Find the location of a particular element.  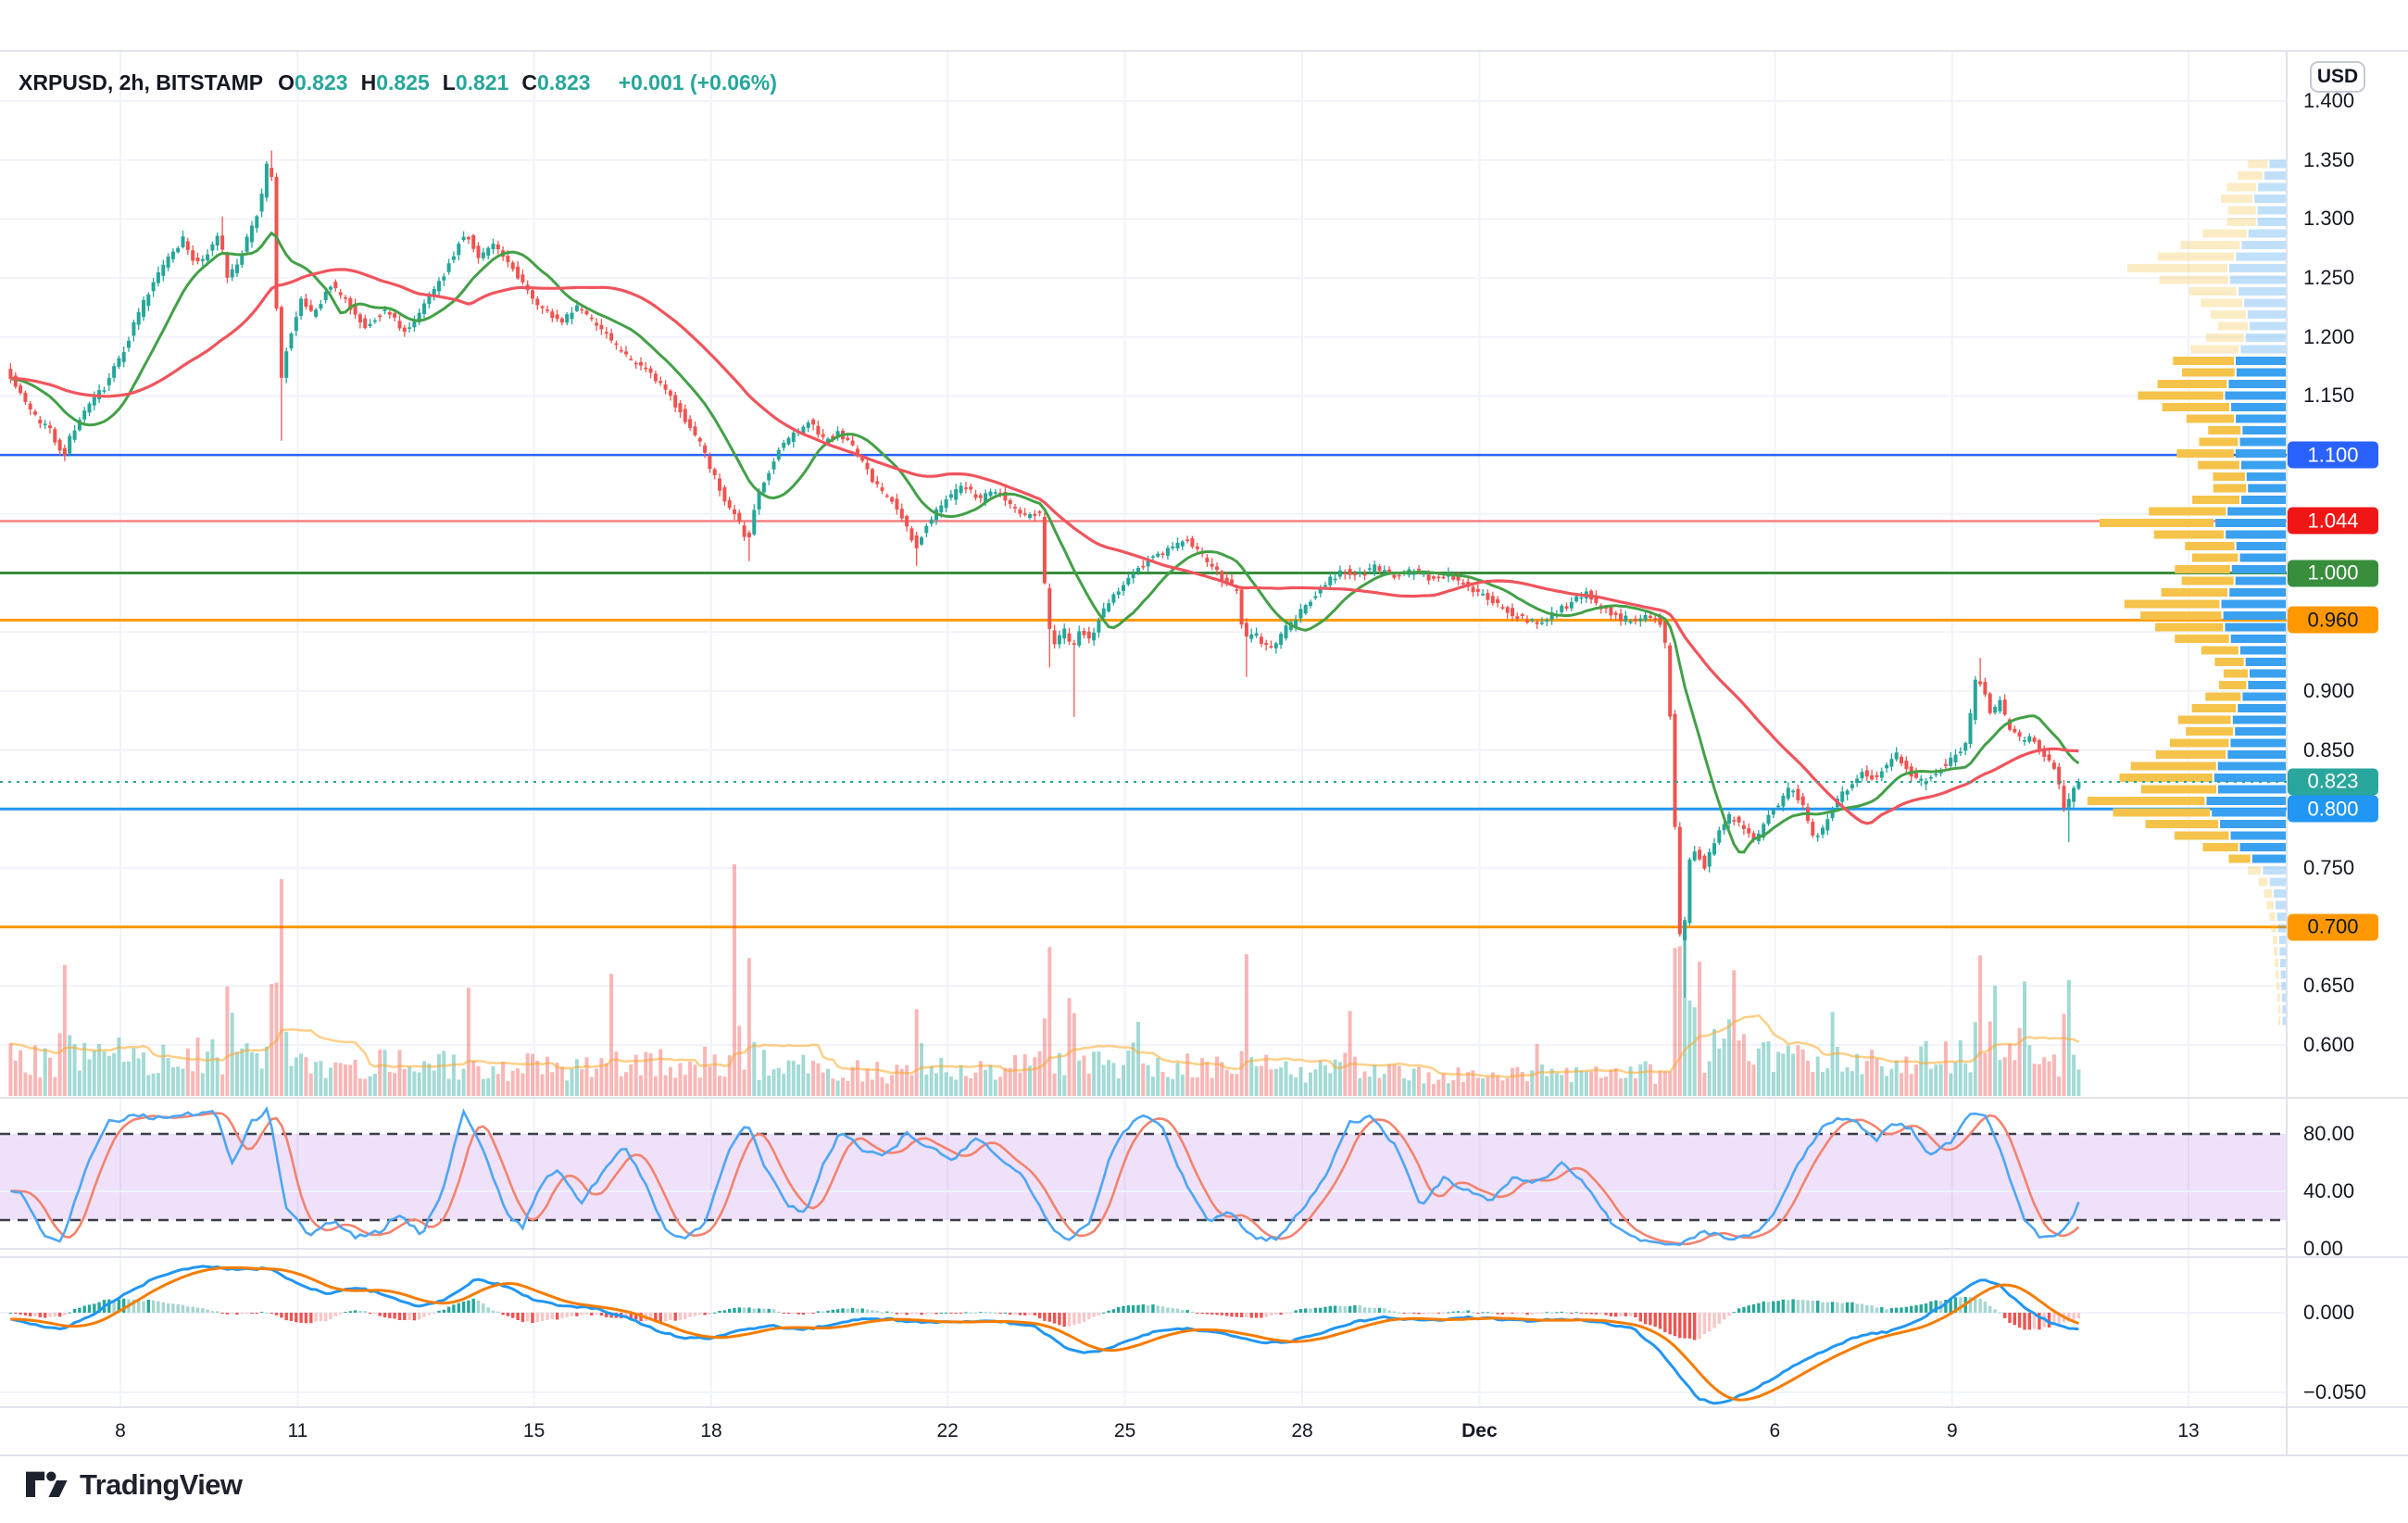

price-tick-label: 0.600 is located at coordinates (2329, 1044).